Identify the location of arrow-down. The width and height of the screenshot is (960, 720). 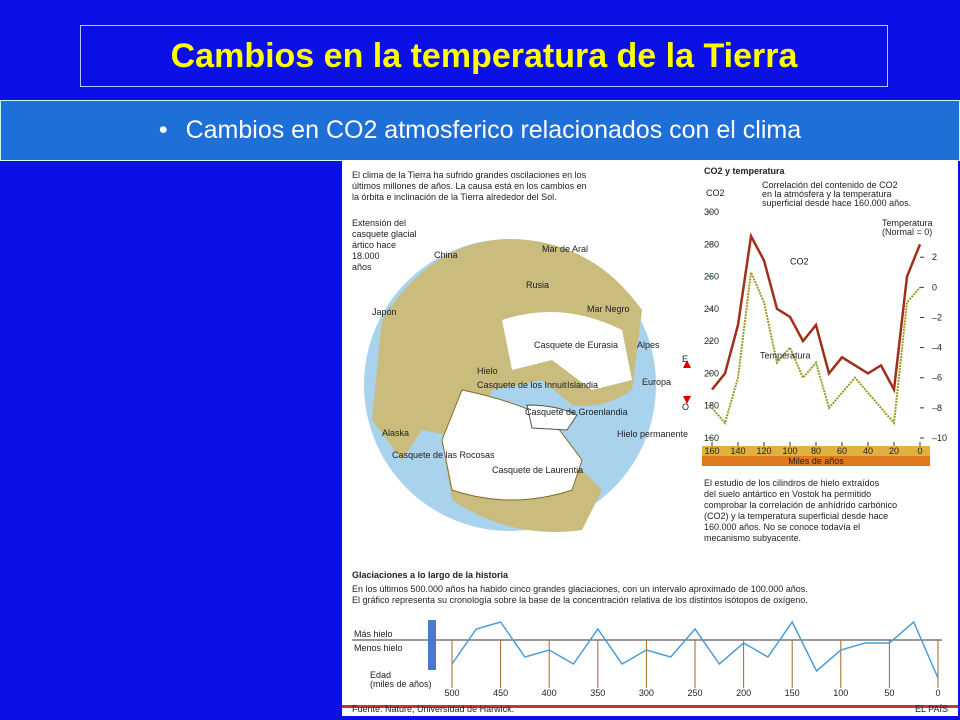
(687, 400).